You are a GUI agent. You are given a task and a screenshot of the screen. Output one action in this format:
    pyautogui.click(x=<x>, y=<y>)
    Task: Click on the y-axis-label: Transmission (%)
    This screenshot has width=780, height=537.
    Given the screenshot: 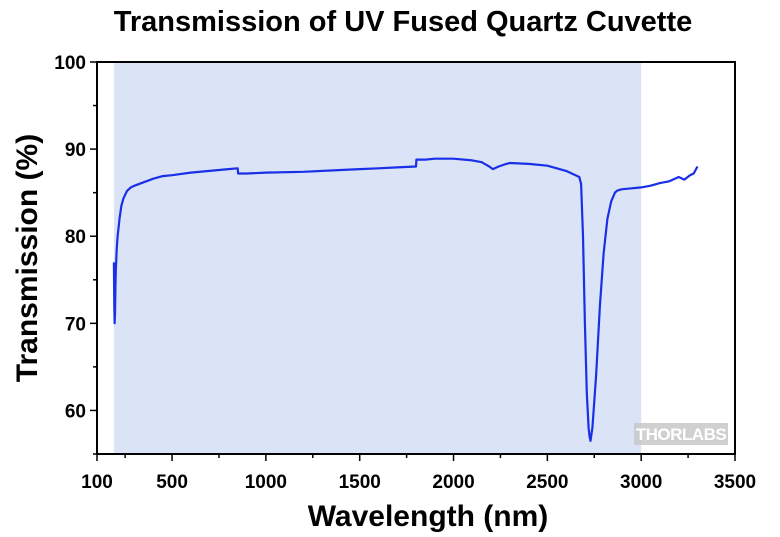 What is the action you would take?
    pyautogui.click(x=27, y=258)
    